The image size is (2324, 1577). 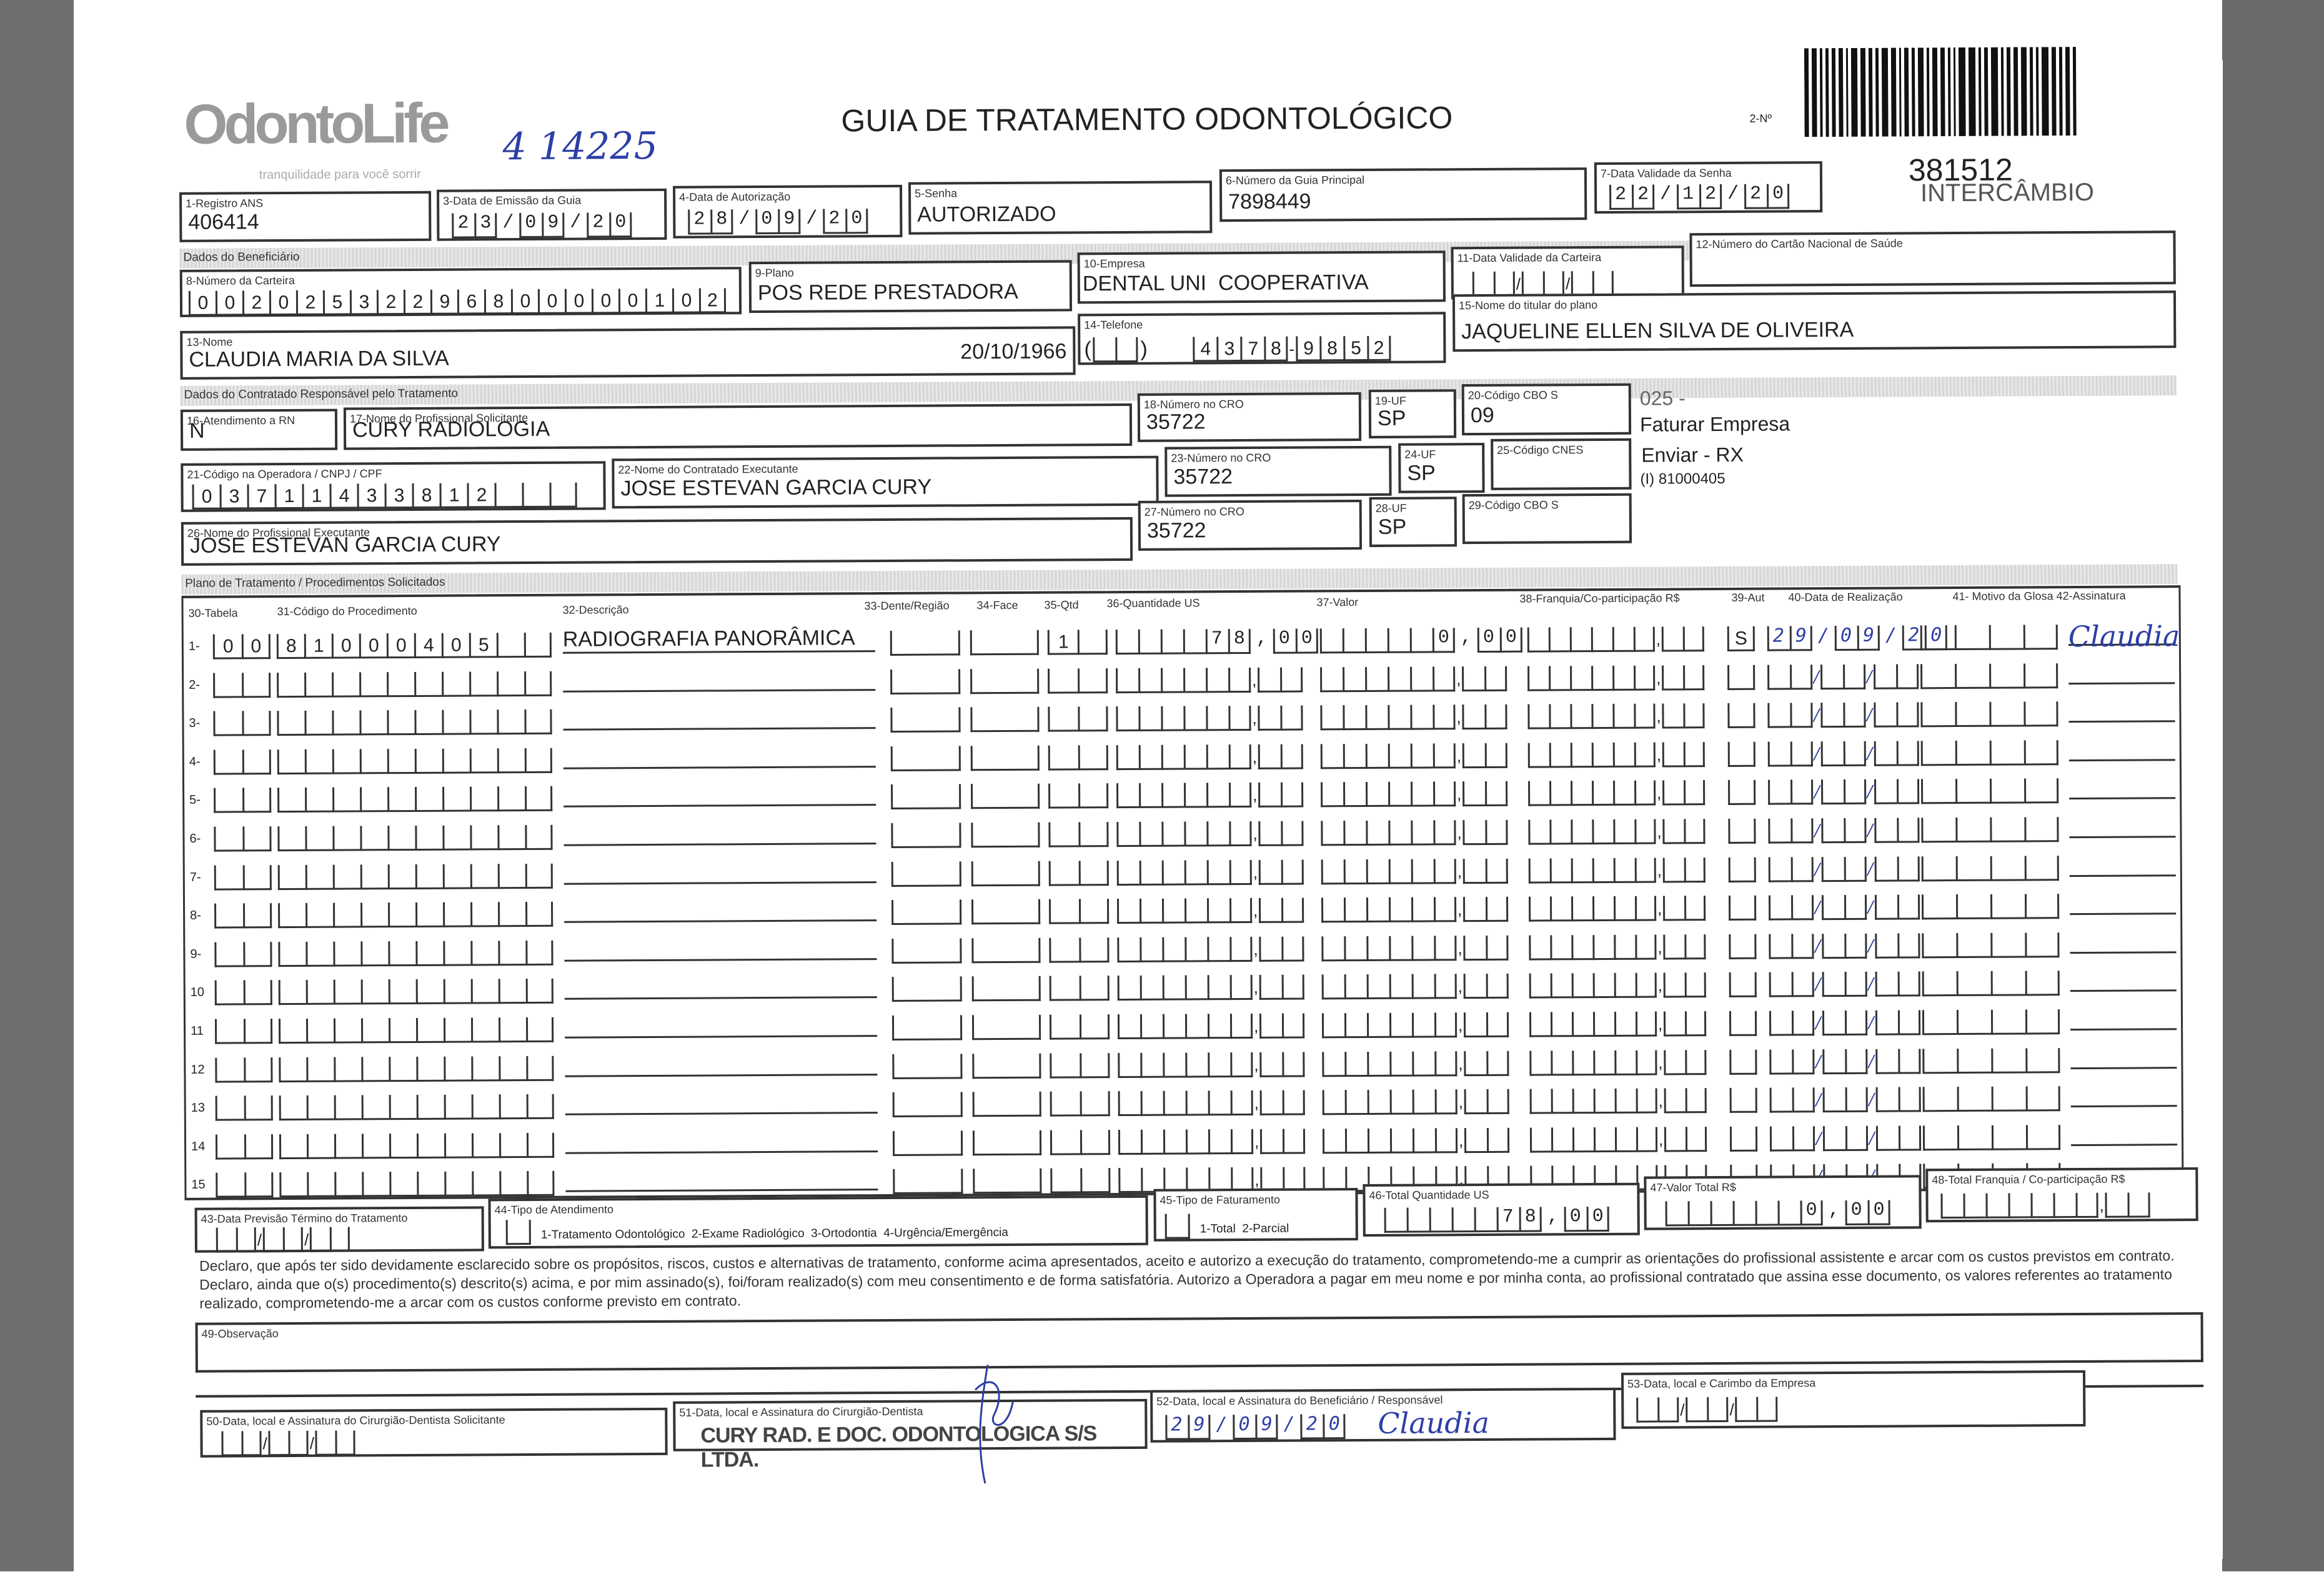 What do you see at coordinates (1421, 639) in the screenshot?
I see `procedure-valor-field: 0,00` at bounding box center [1421, 639].